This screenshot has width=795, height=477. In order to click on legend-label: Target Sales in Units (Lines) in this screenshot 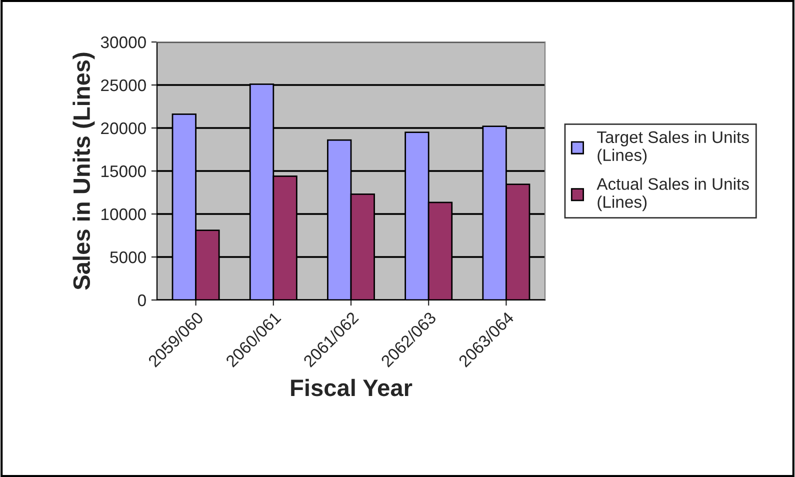, I will do `click(673, 147)`.